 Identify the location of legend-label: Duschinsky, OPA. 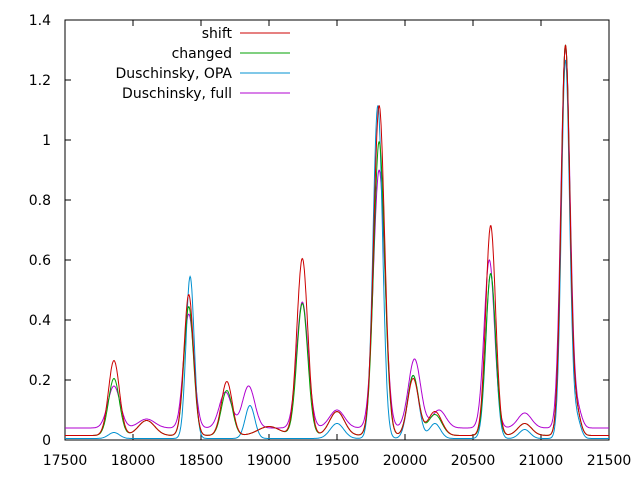
(173, 74).